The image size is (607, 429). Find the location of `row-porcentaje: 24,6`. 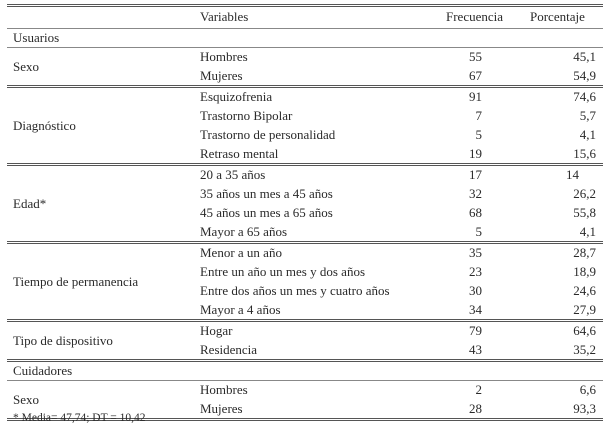

row-porcentaje: 24,6 is located at coordinates (584, 290).